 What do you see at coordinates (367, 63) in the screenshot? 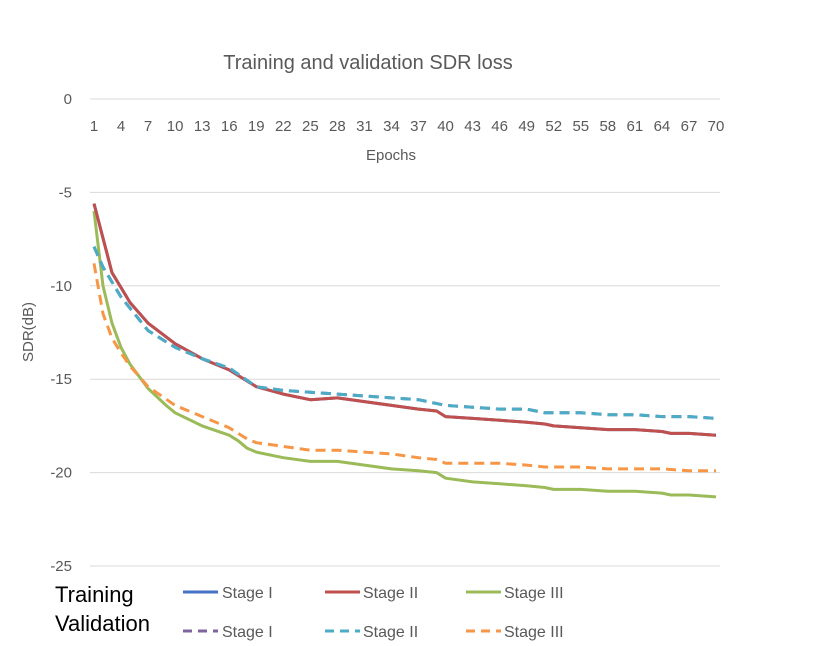
I see `chart-title: Training and validation SDR loss` at bounding box center [367, 63].